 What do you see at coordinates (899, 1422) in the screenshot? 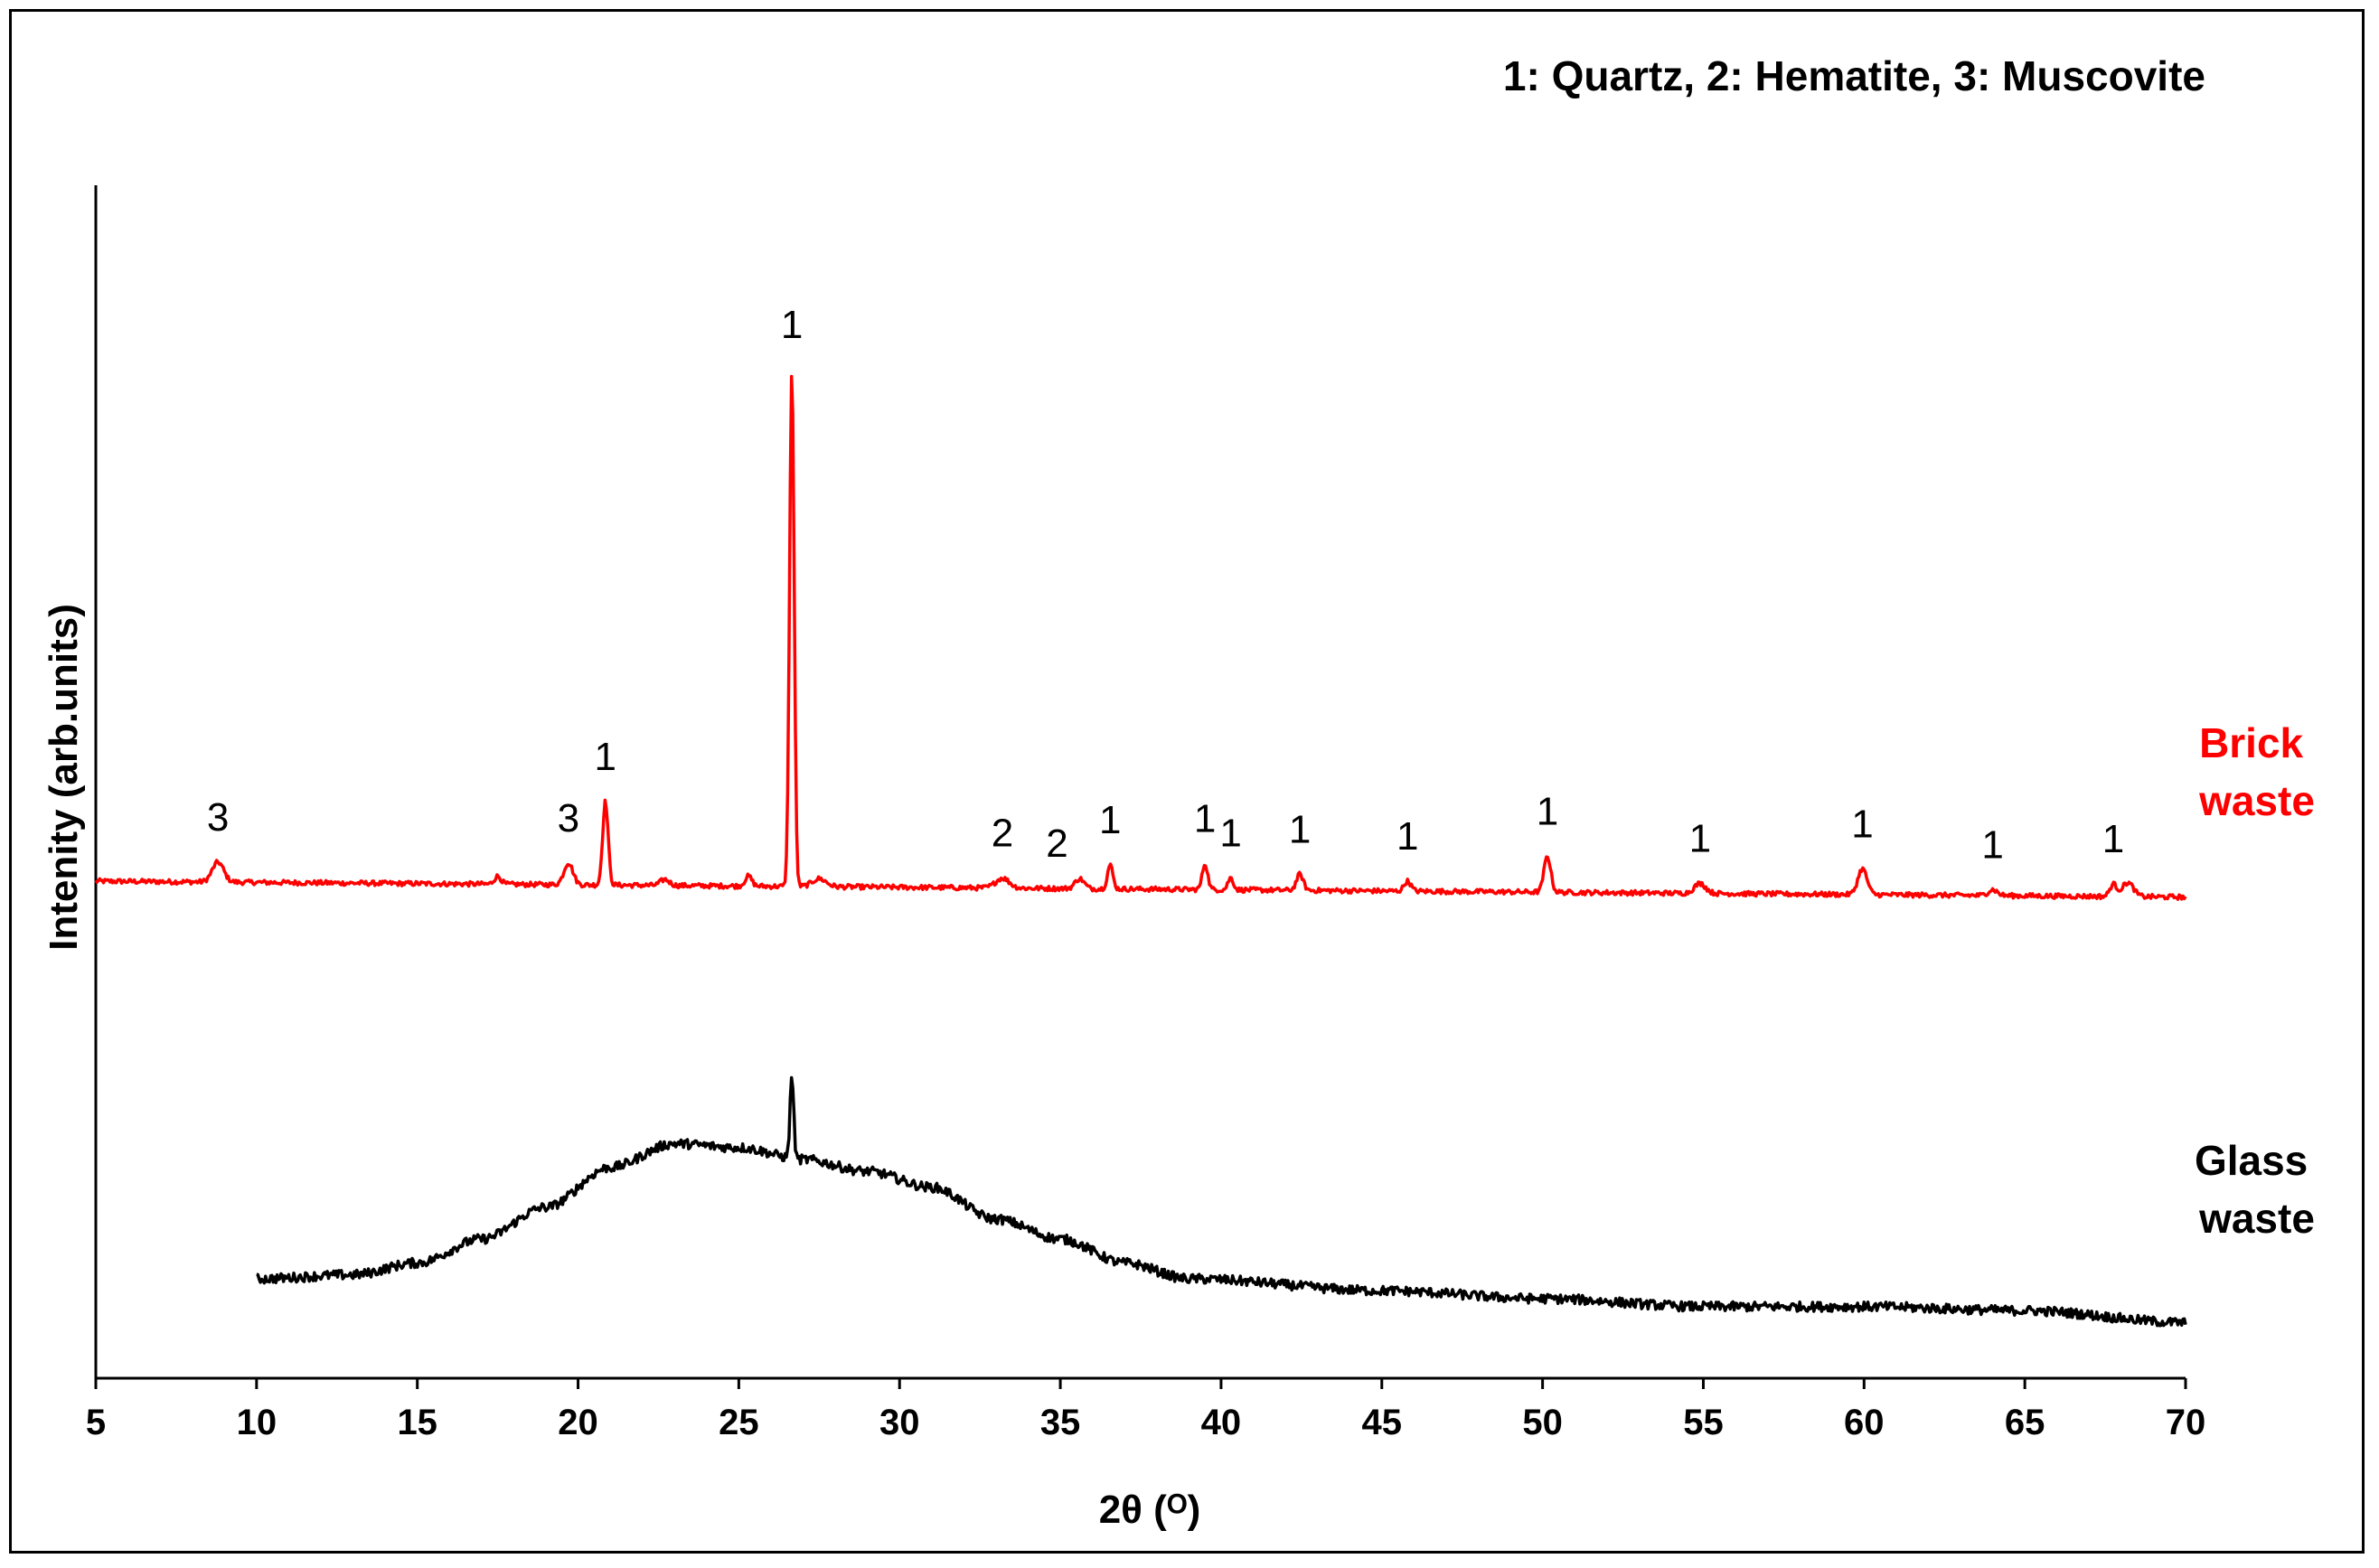
I see `x-tick-label: 30` at bounding box center [899, 1422].